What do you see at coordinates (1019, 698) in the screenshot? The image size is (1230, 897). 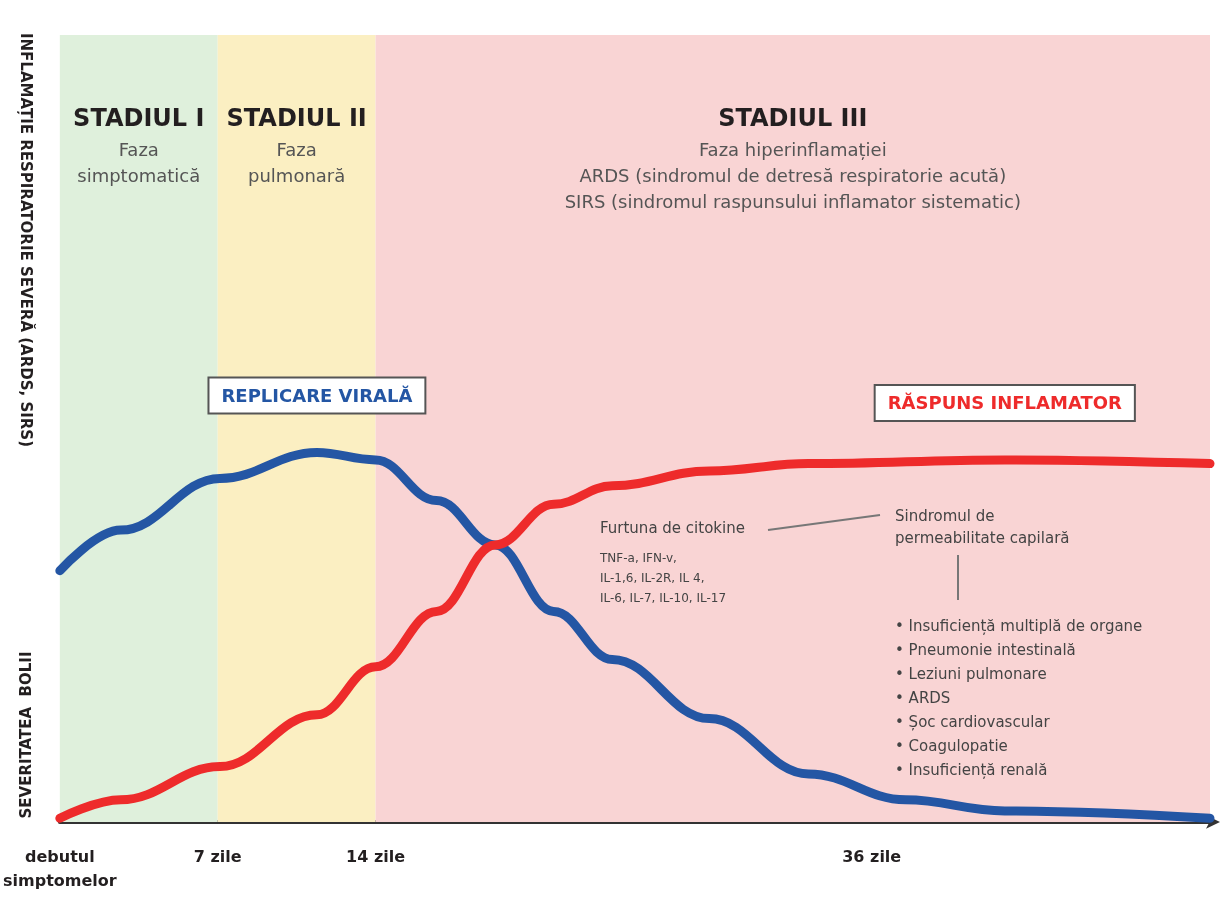 I see `annotation: • Insuficiență multiplă de organe • Pneumonie intestinală • Leziuni pulmonare • ARDS • Șoc cardiovascular • Coagulopatie • Insuficiență renală` at bounding box center [1019, 698].